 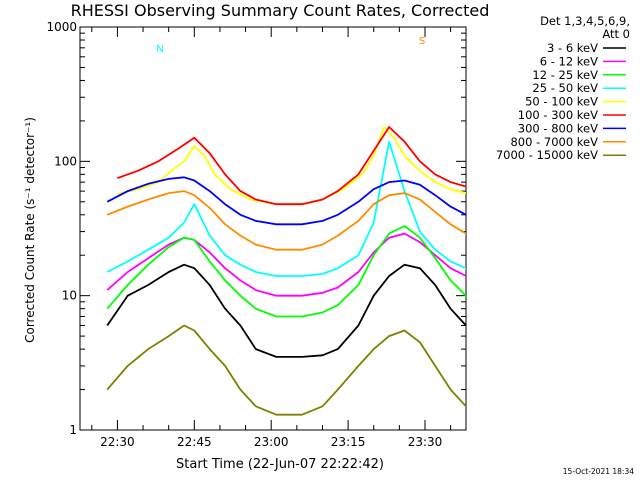 I want to click on annotation-label: S, so click(x=422, y=41).